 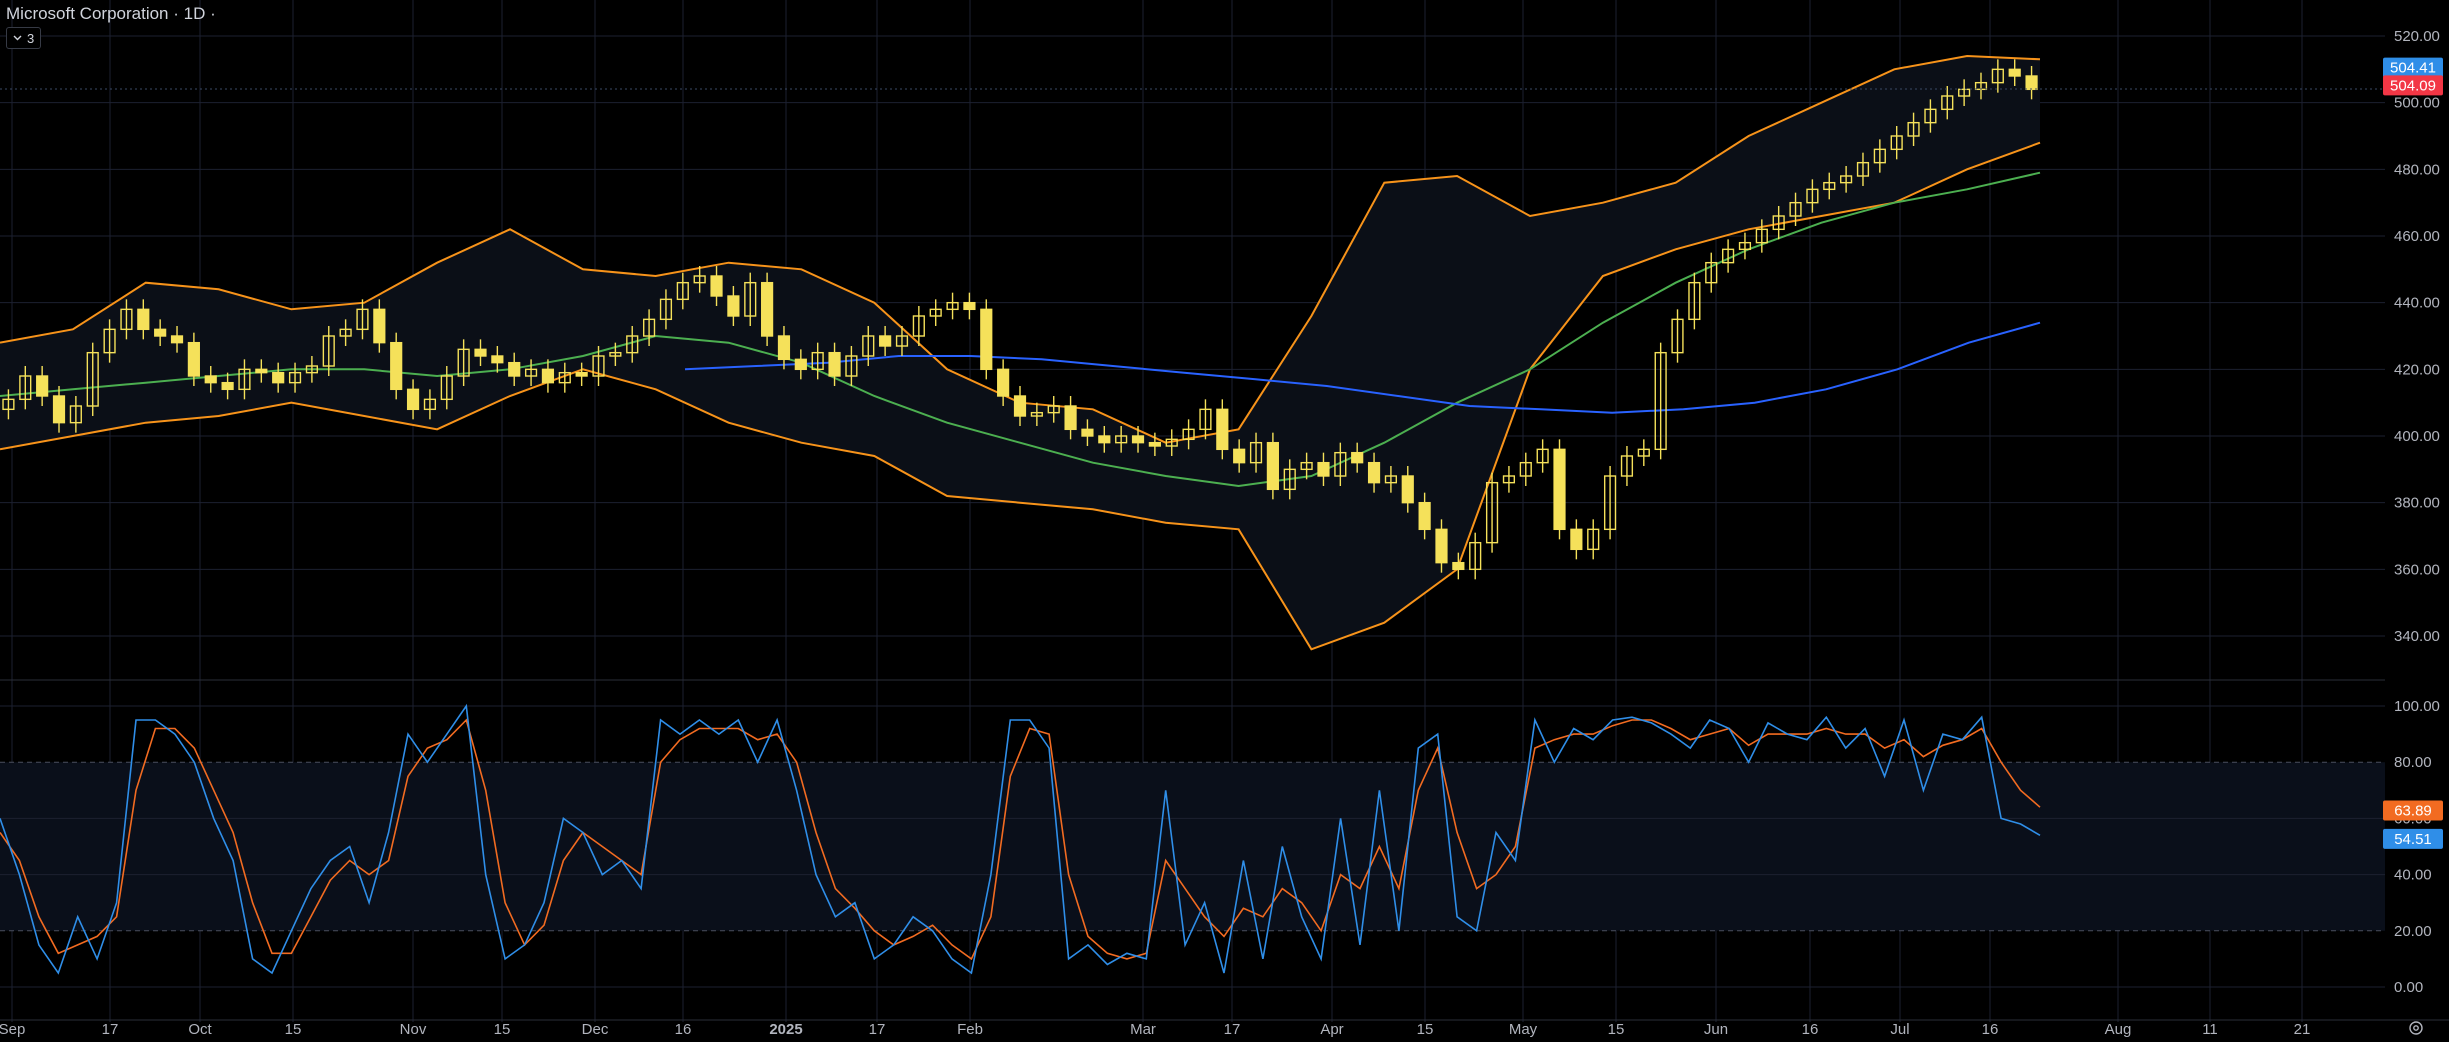 What do you see at coordinates (2417, 706) in the screenshot?
I see `osc-tick-label: 100.00` at bounding box center [2417, 706].